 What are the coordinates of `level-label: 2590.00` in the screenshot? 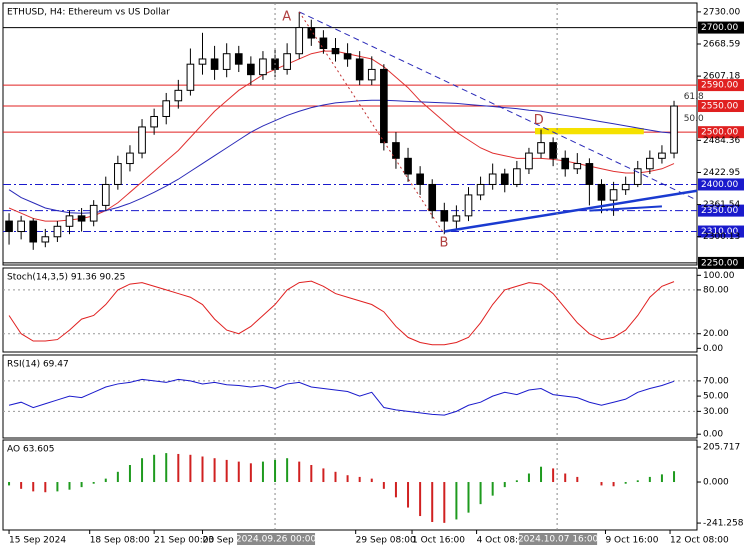 It's located at (719, 86).